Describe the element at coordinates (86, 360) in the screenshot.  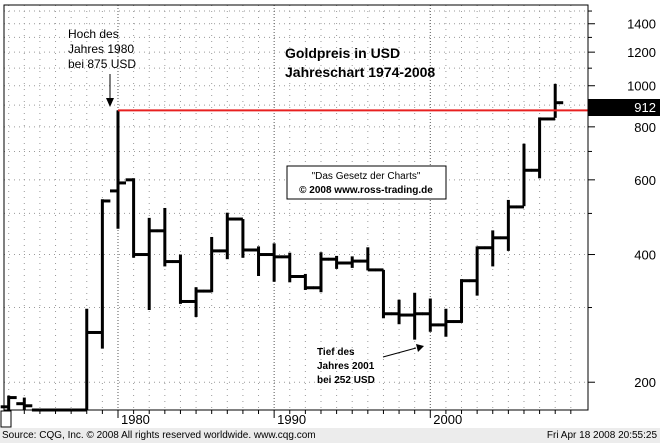
I see `ohlc-bar-1978` at that location.